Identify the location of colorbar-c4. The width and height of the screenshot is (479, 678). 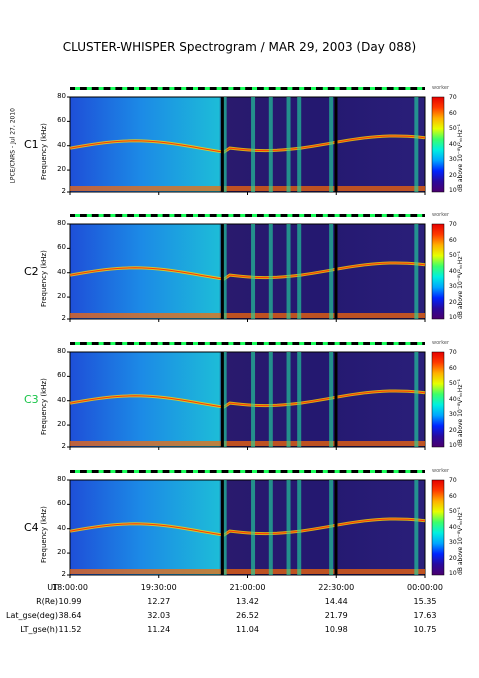
(438, 527).